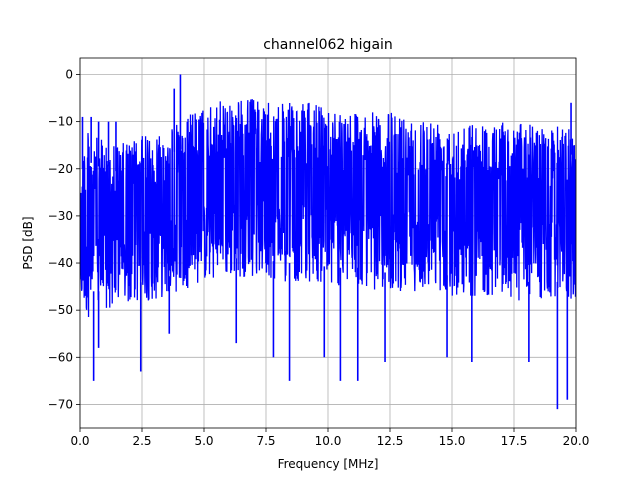 This screenshot has width=640, height=484. I want to click on x-tick-label: 17.5, so click(514, 441).